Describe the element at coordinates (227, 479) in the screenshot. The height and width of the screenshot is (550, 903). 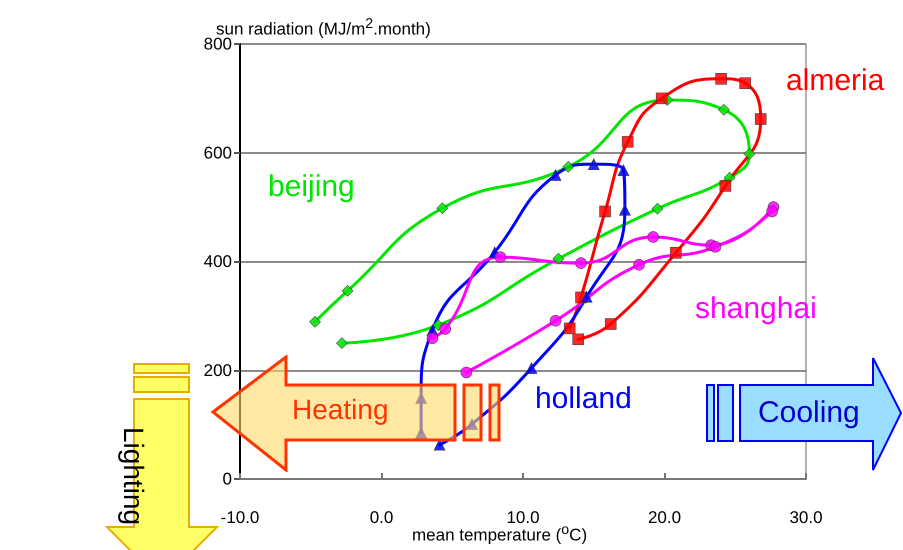
I see `y-tick-label: 0` at that location.